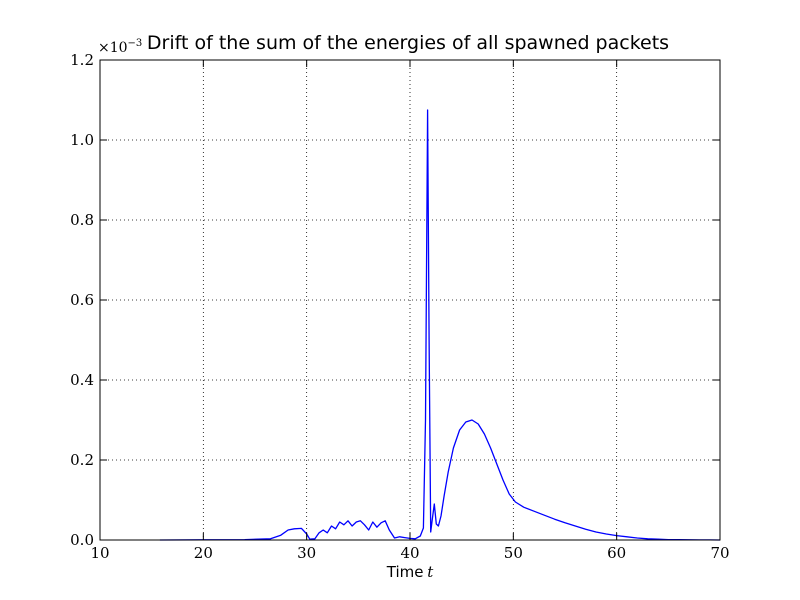  What do you see at coordinates (430, 572) in the screenshot?
I see `x-axis-label-variable: t` at bounding box center [430, 572].